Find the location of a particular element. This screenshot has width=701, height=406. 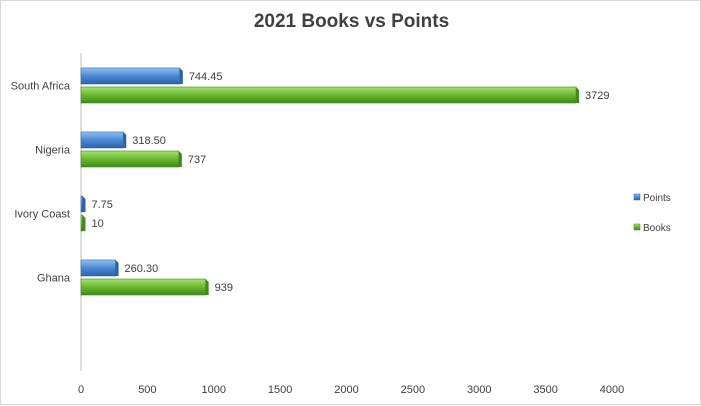

x-tick-label: 1000 is located at coordinates (214, 390).